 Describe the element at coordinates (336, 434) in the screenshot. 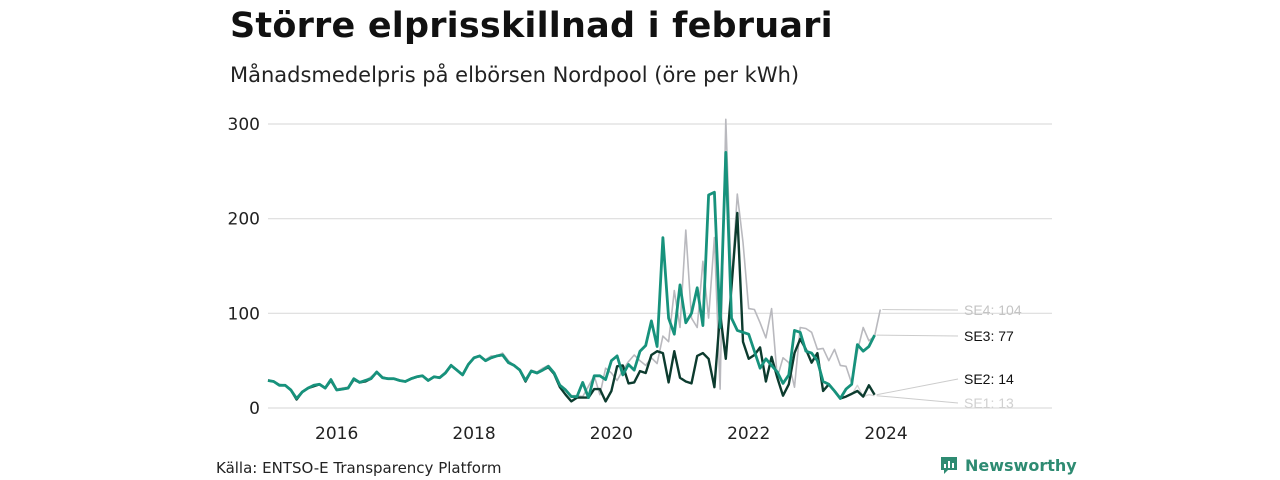

I see `x-tick-label: 2016` at that location.